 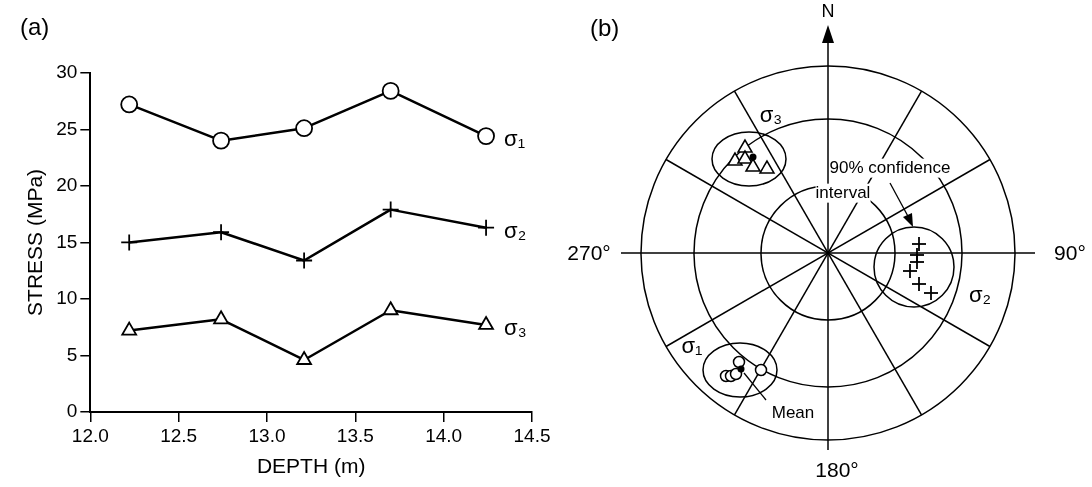 What do you see at coordinates (67, 241) in the screenshot?
I see `y-tick-label: 15` at bounding box center [67, 241].